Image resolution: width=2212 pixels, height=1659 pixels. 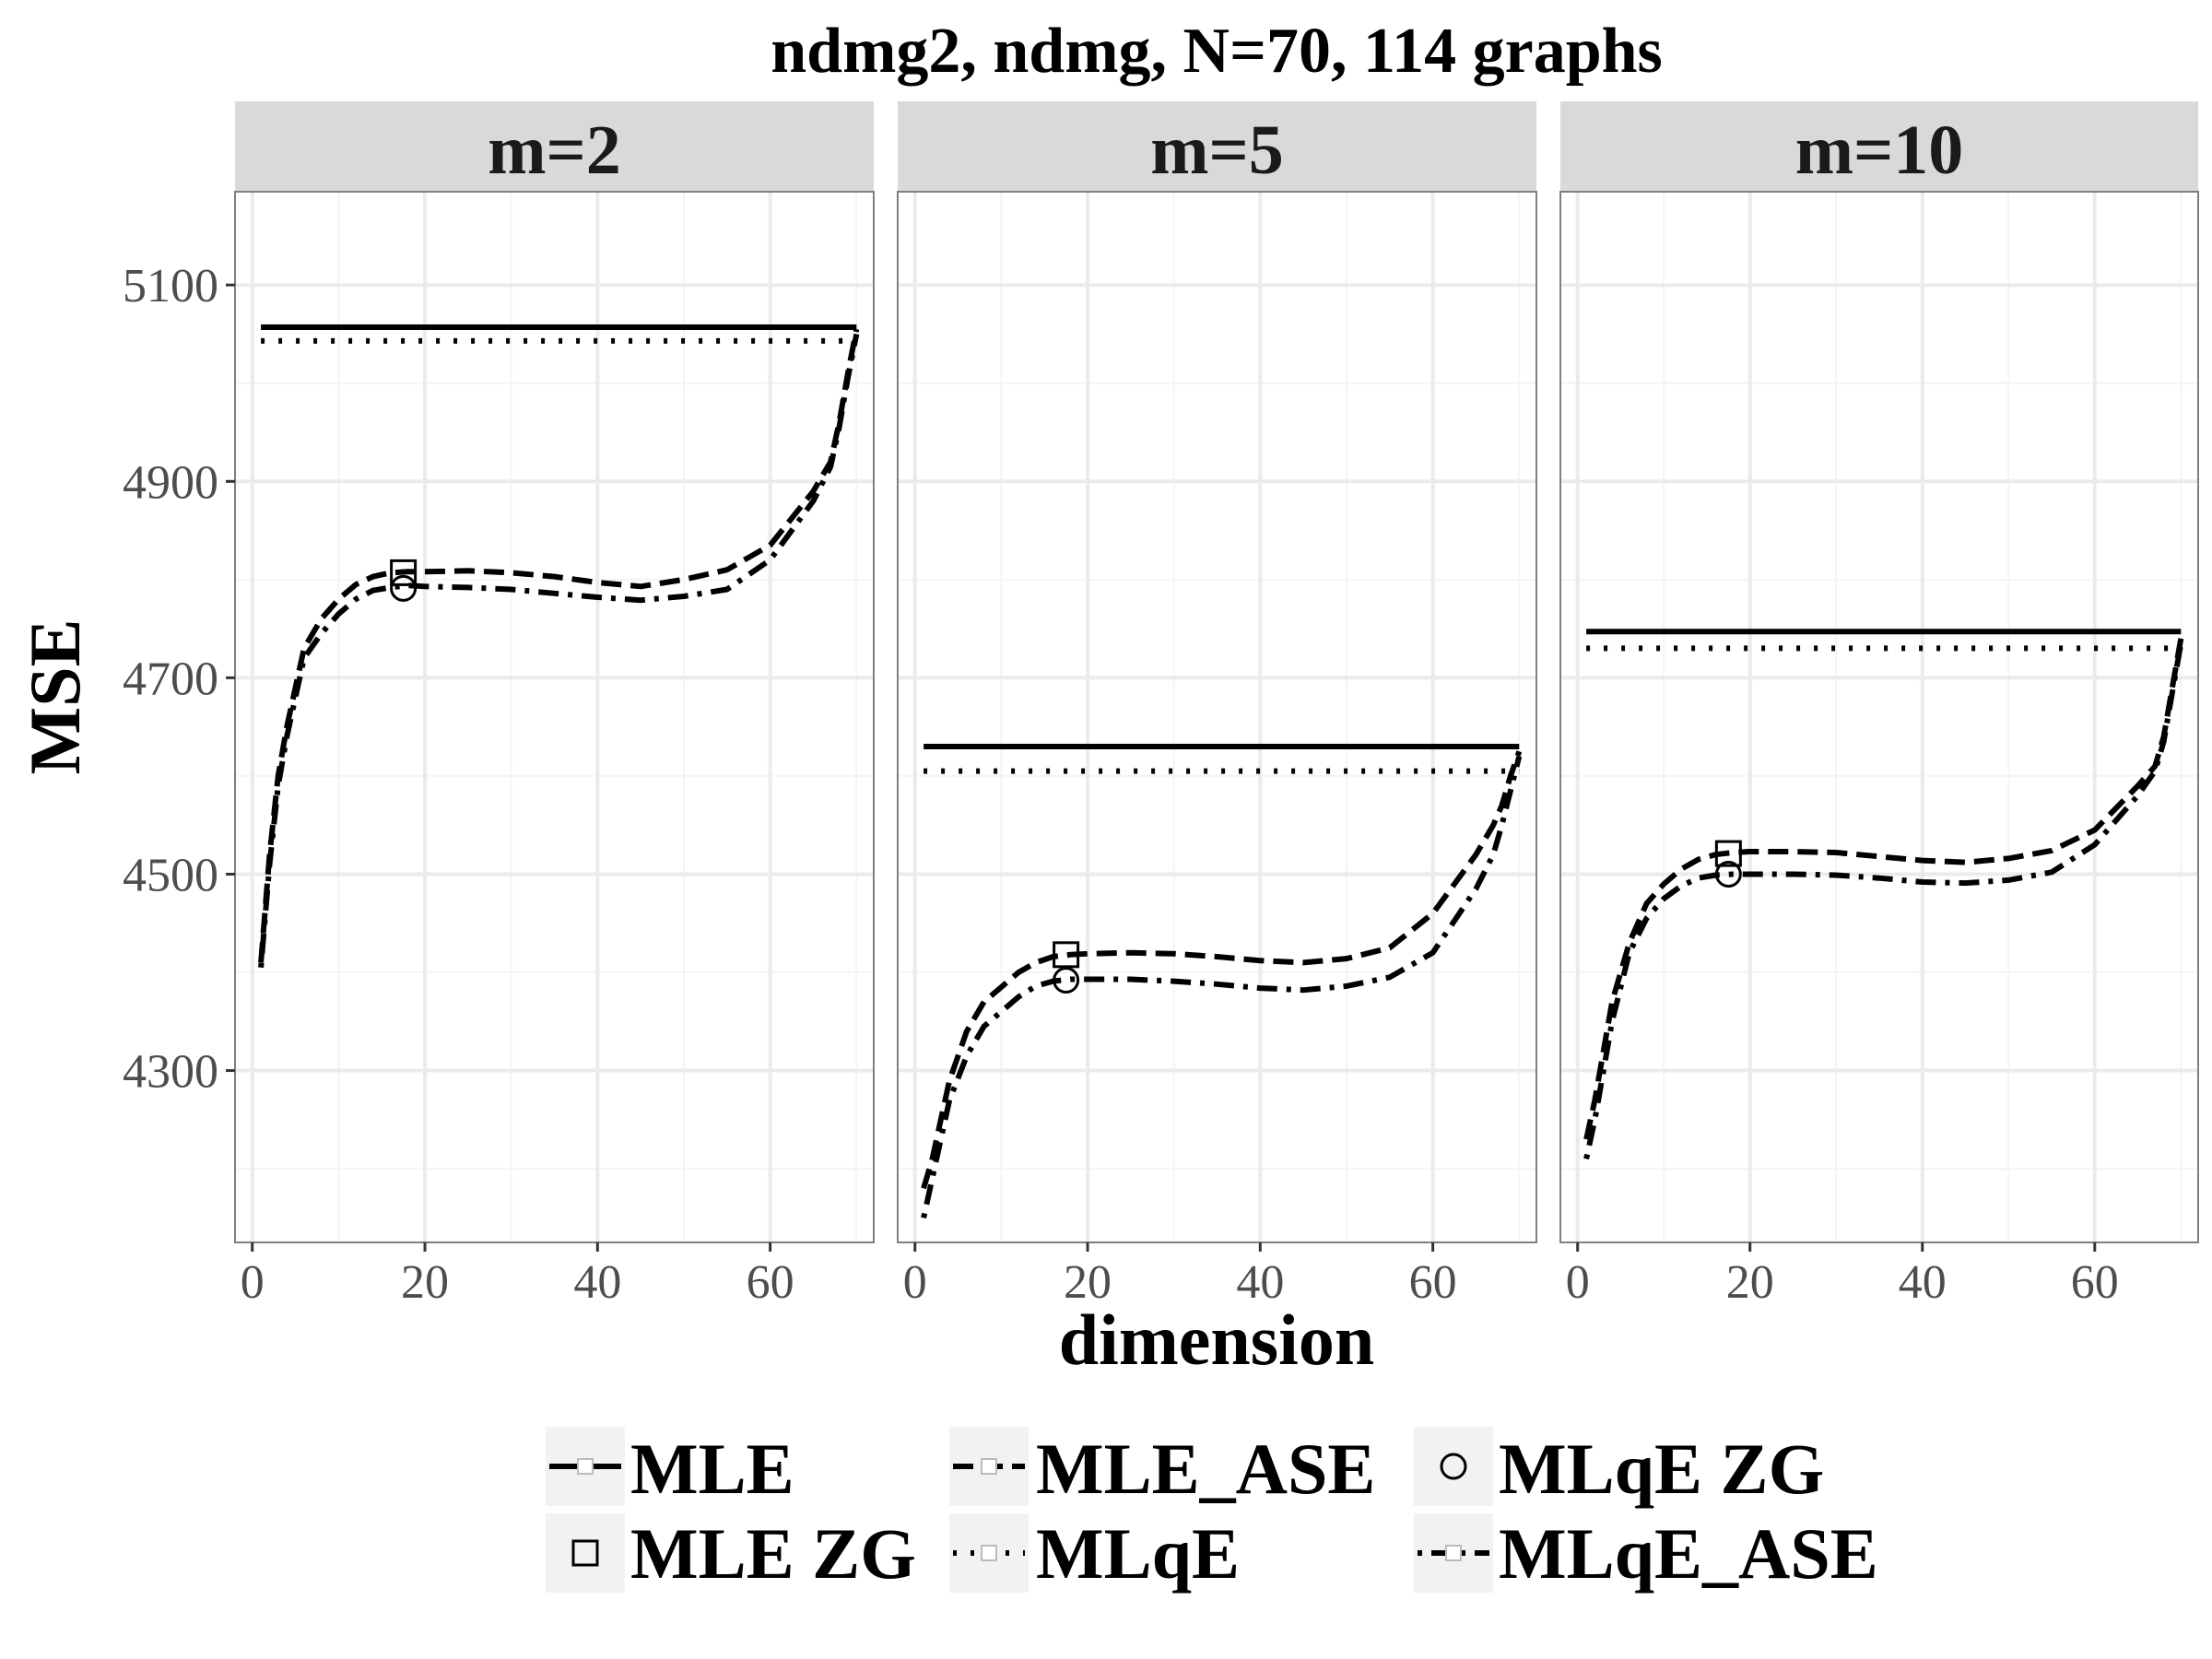 I want to click on legend-mlqe: MLqE, so click(x=1094, y=1553).